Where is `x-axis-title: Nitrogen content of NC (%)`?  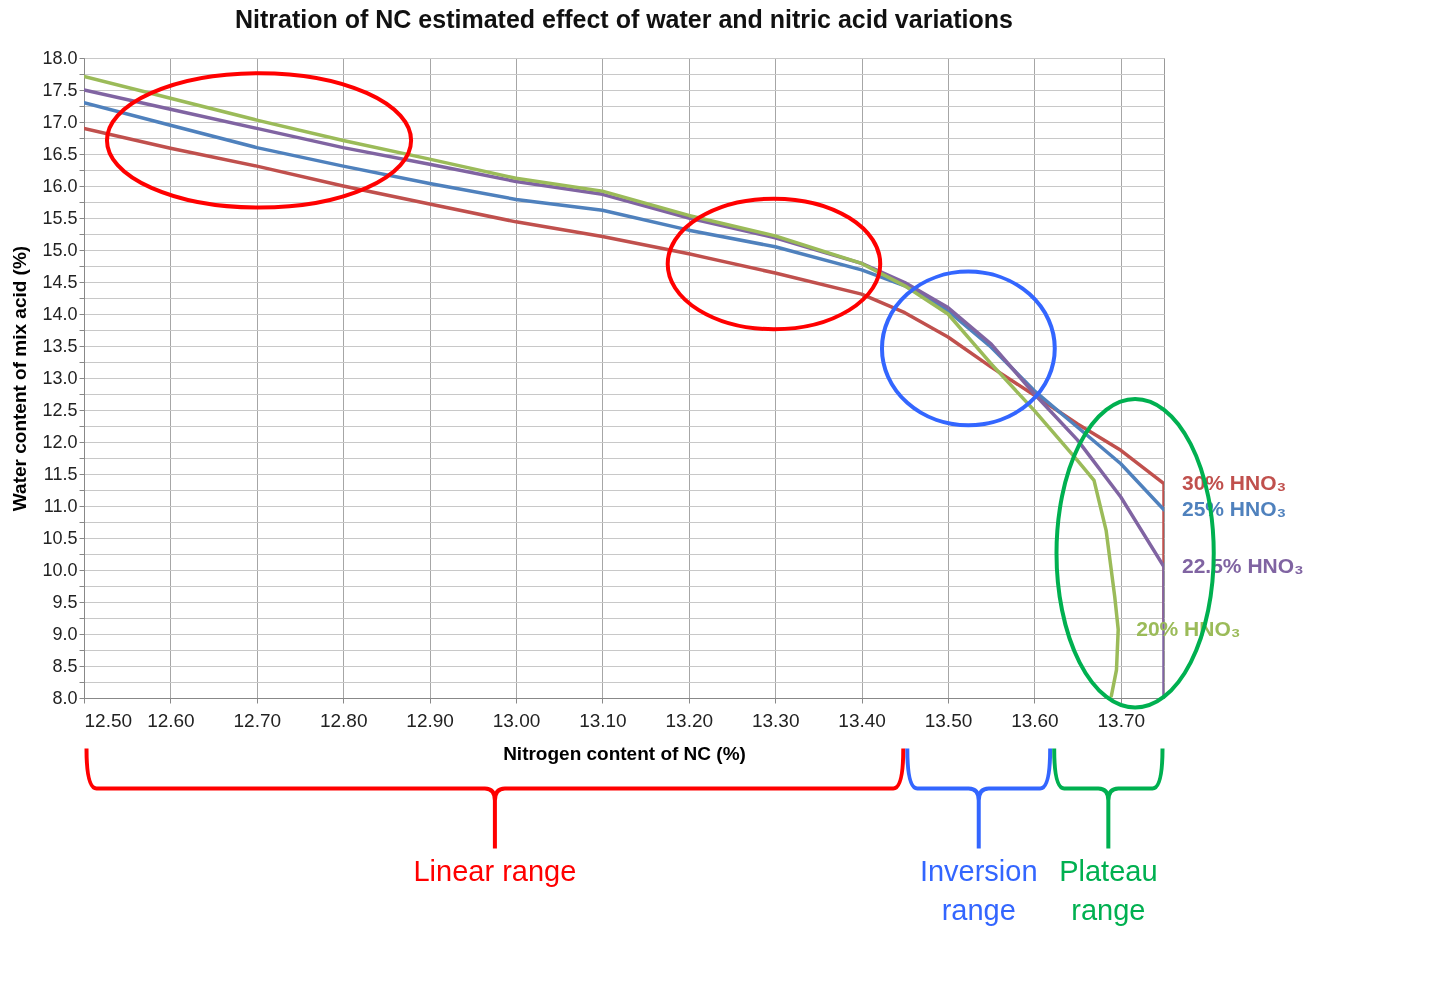 x-axis-title: Nitrogen content of NC (%) is located at coordinates (624, 753).